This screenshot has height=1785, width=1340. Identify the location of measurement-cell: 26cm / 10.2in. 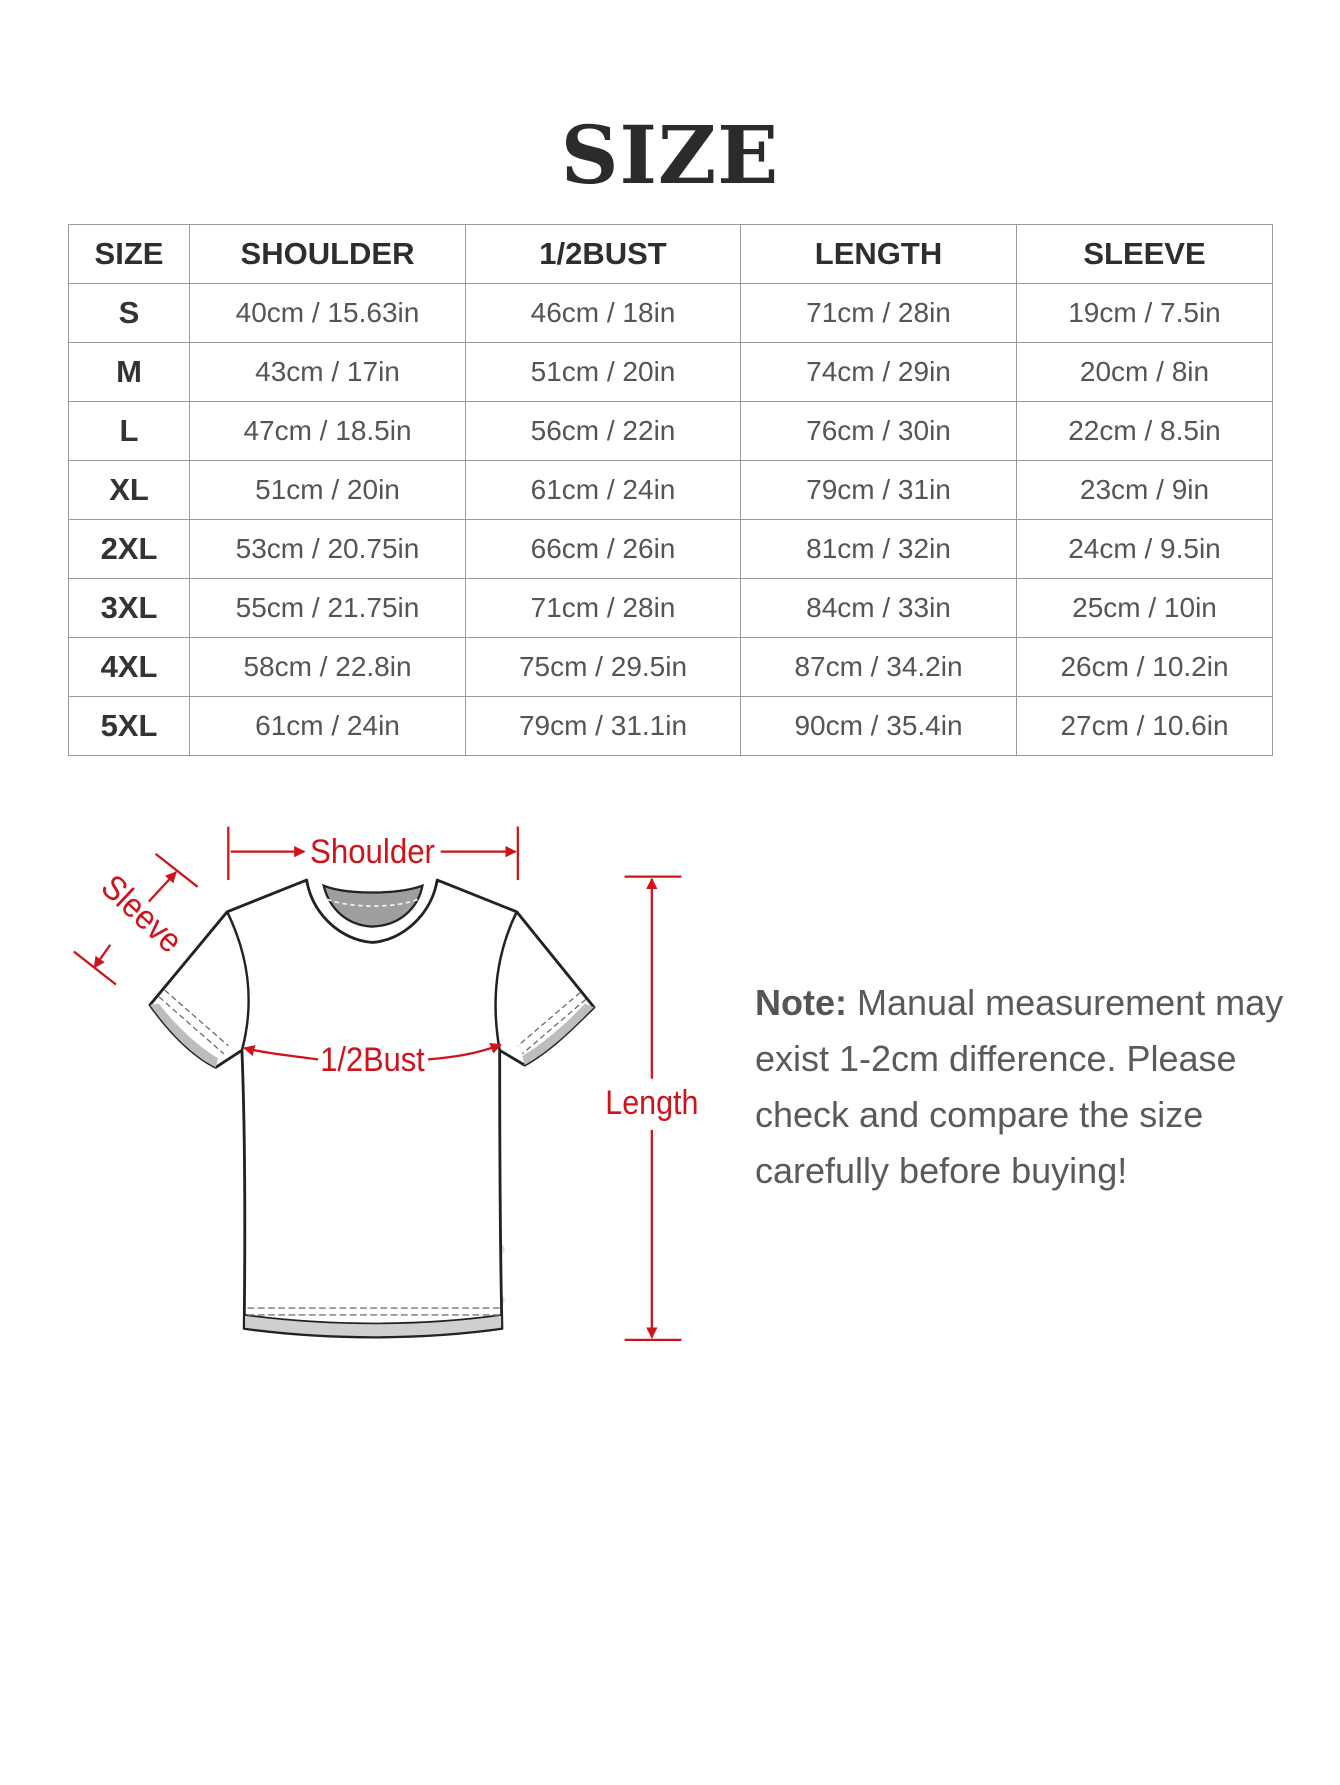
(1144, 667).